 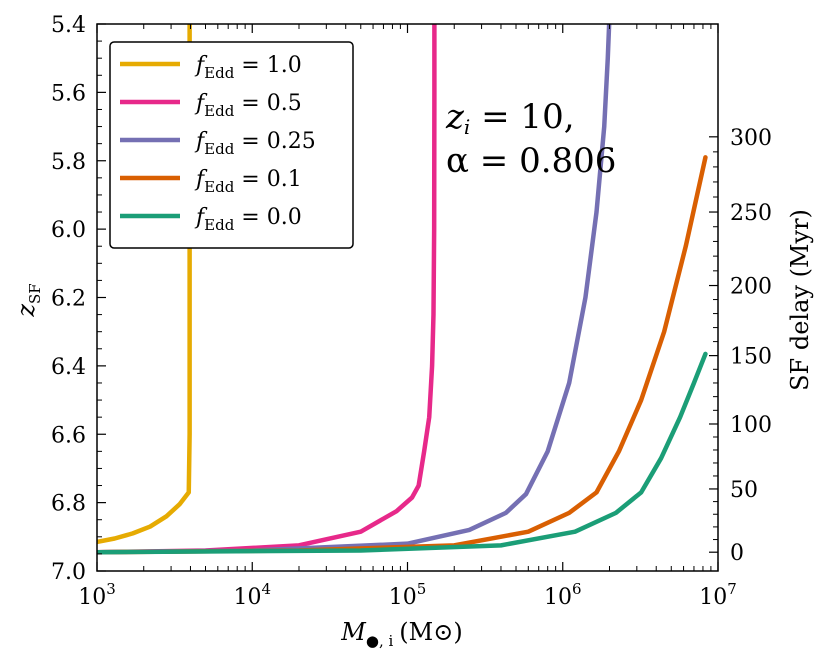 What do you see at coordinates (248, 67) in the screenshot?
I see `legend-label-0: fEdd = 1.0` at bounding box center [248, 67].